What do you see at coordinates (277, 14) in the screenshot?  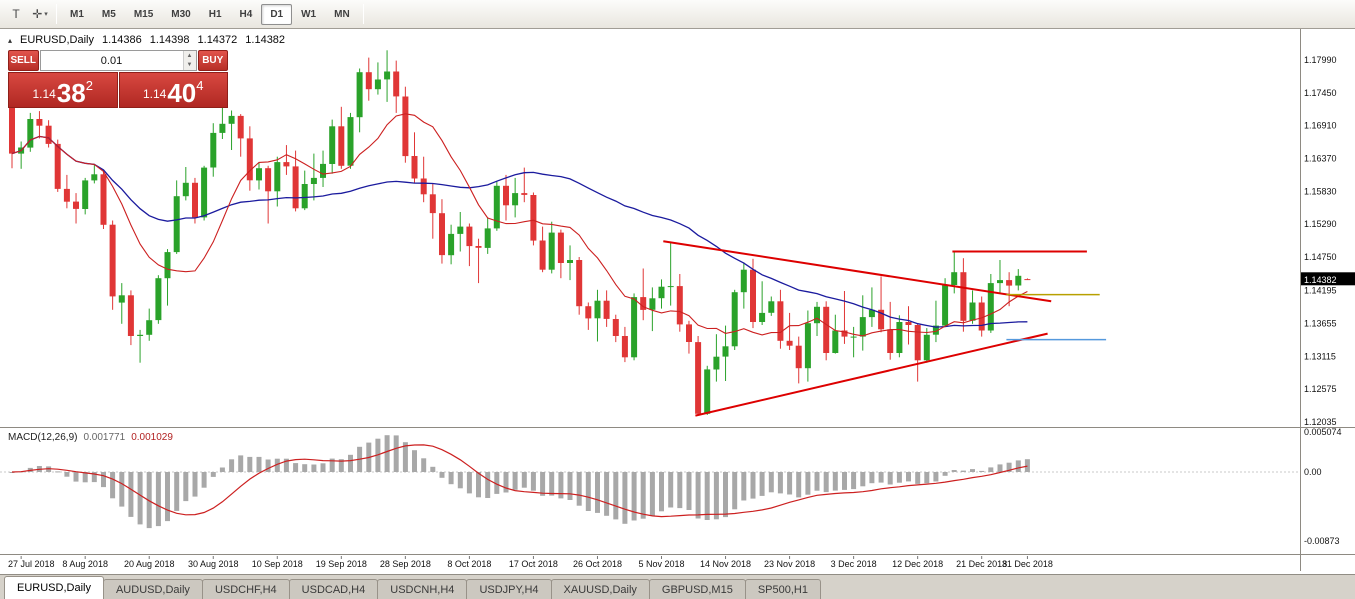 I see `timeframe-button-d1: D1` at bounding box center [277, 14].